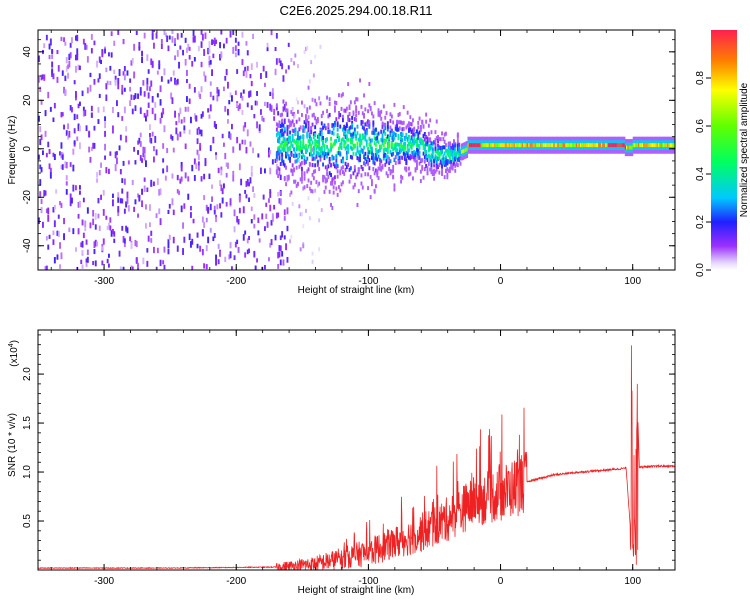 This screenshot has height=600, width=750. I want to click on snr-y-multiplier: (x104), so click(14, 353).